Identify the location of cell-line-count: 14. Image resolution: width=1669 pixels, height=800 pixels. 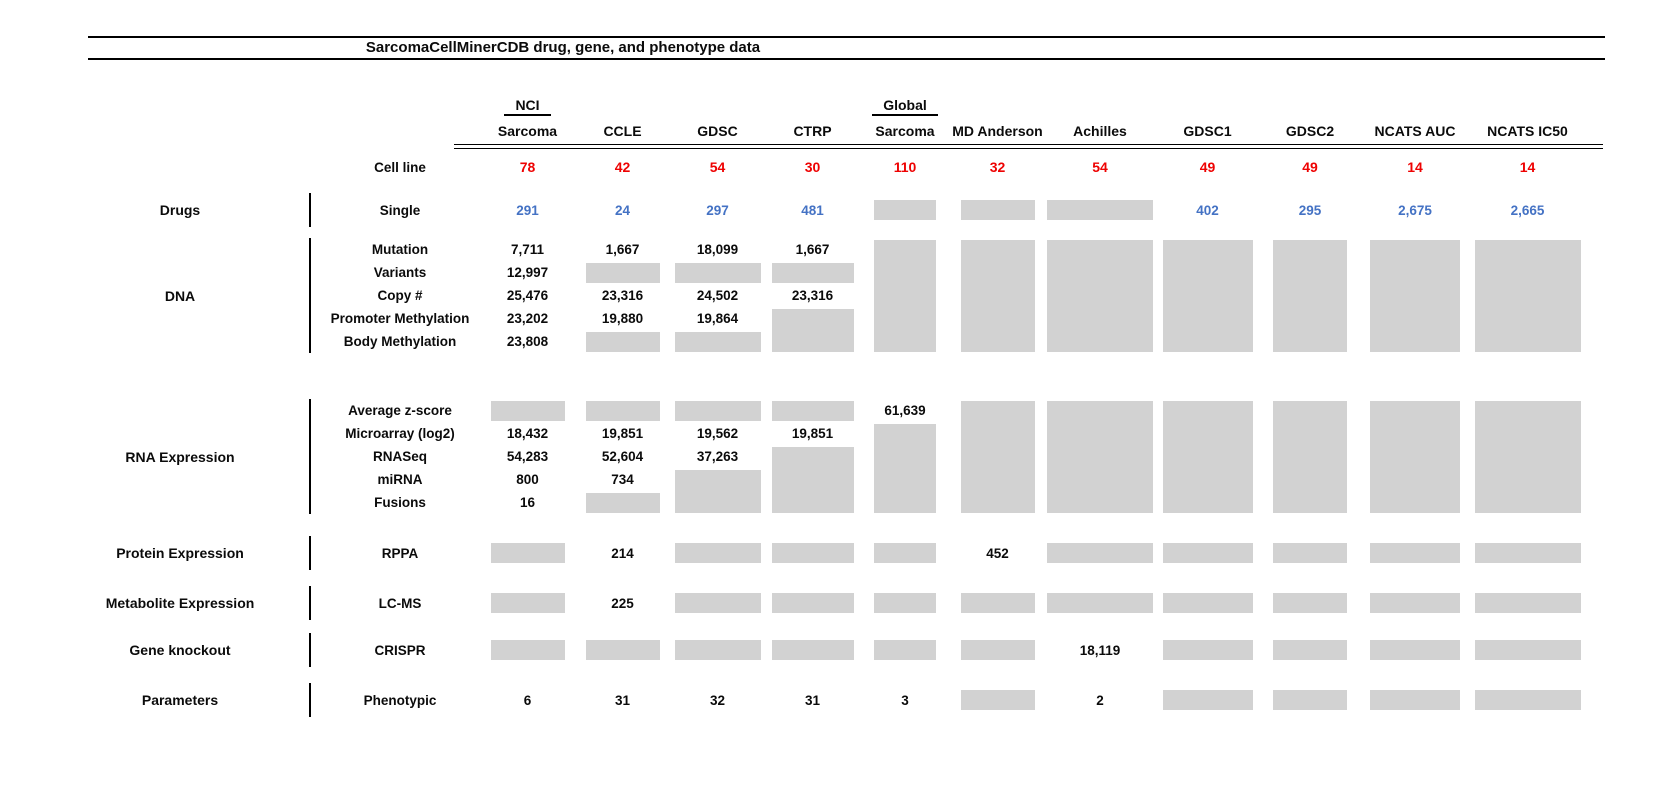
(1527, 167).